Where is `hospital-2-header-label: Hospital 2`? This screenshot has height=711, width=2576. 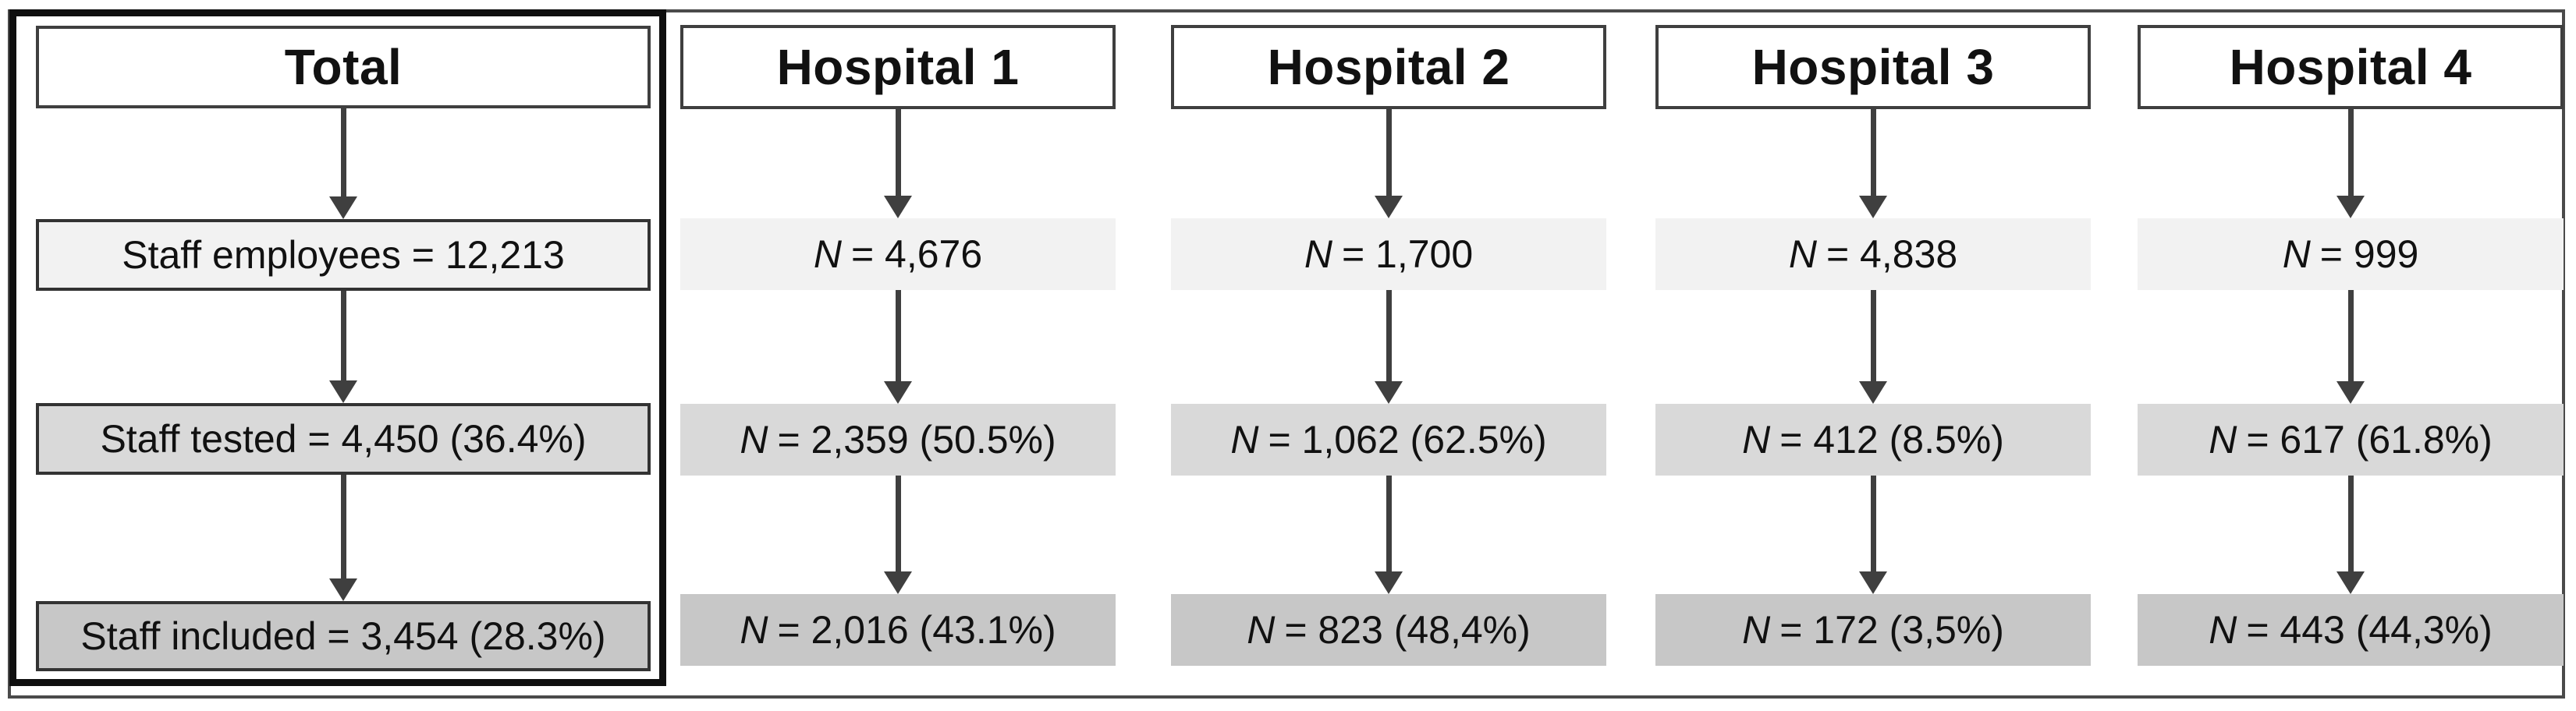
hospital-2-header-label: Hospital 2 is located at coordinates (1388, 67).